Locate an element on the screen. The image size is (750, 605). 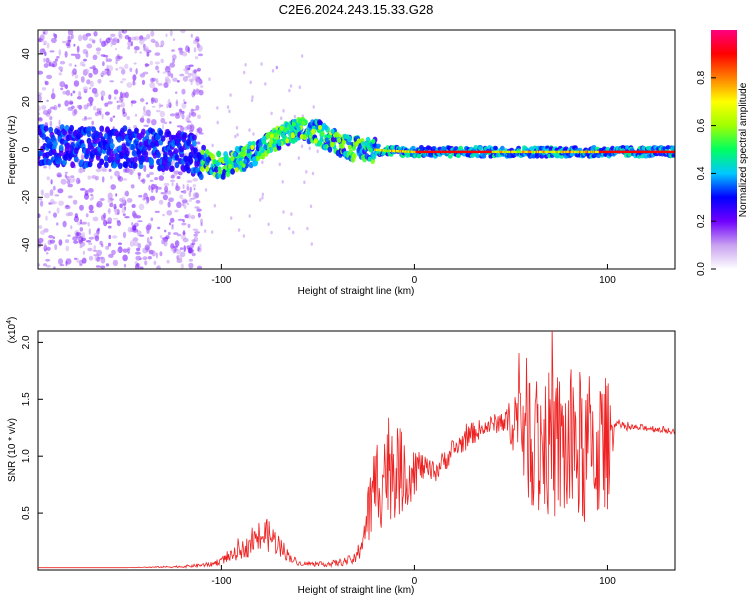
colorbar-tick-label: 0.6 is located at coordinates (701, 125).